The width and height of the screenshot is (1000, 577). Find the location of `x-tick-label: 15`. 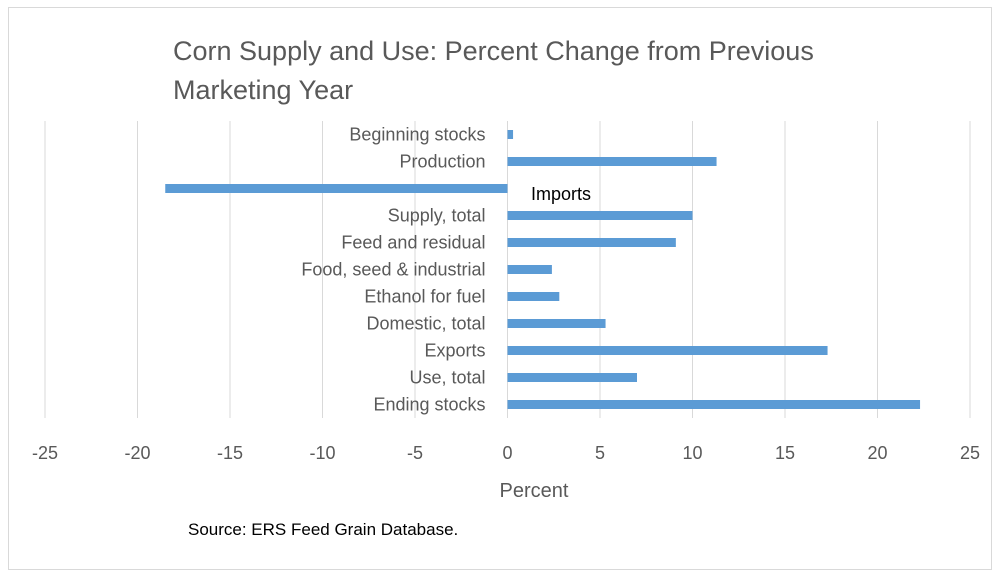

x-tick-label: 15 is located at coordinates (785, 453).